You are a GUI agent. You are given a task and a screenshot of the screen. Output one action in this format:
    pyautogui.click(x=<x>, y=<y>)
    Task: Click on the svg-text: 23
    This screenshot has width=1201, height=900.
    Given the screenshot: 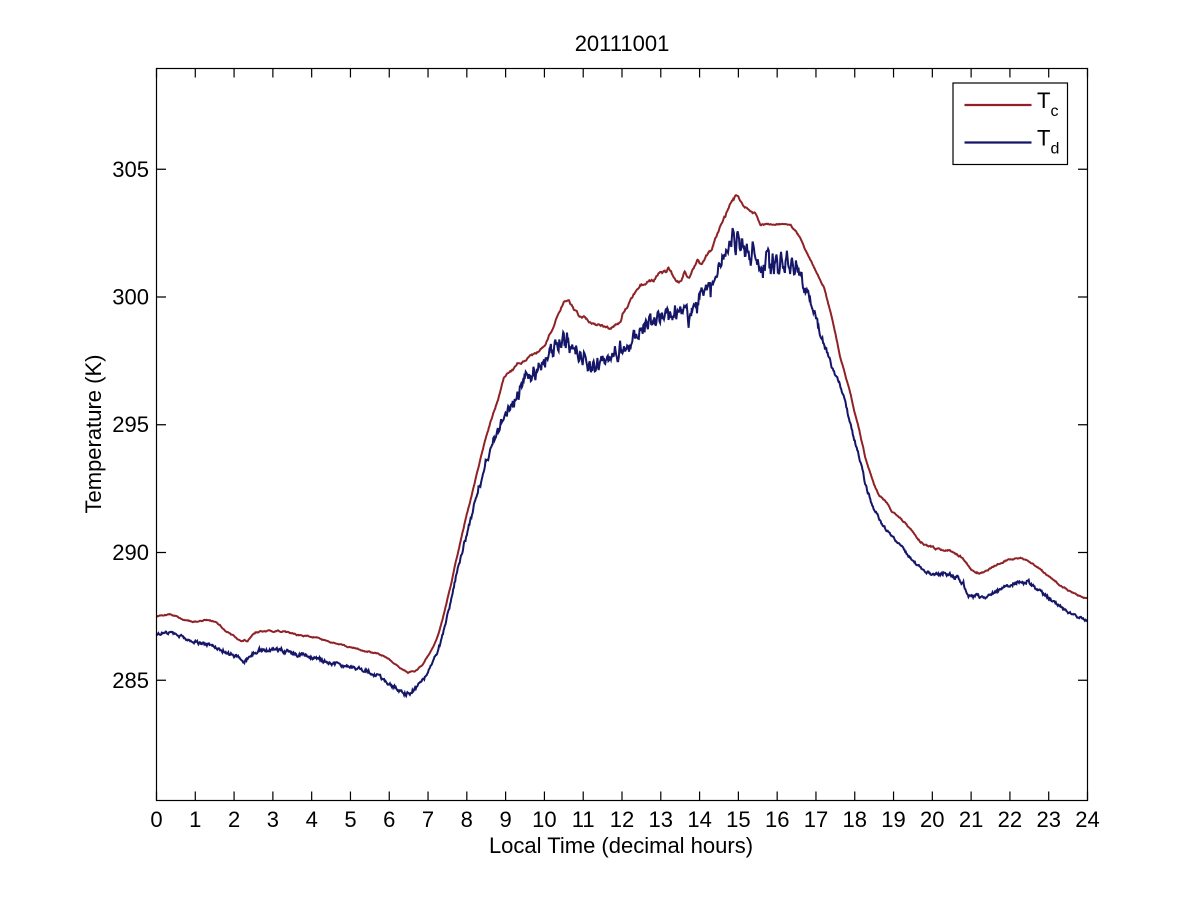 What is the action you would take?
    pyautogui.click(x=1048, y=819)
    